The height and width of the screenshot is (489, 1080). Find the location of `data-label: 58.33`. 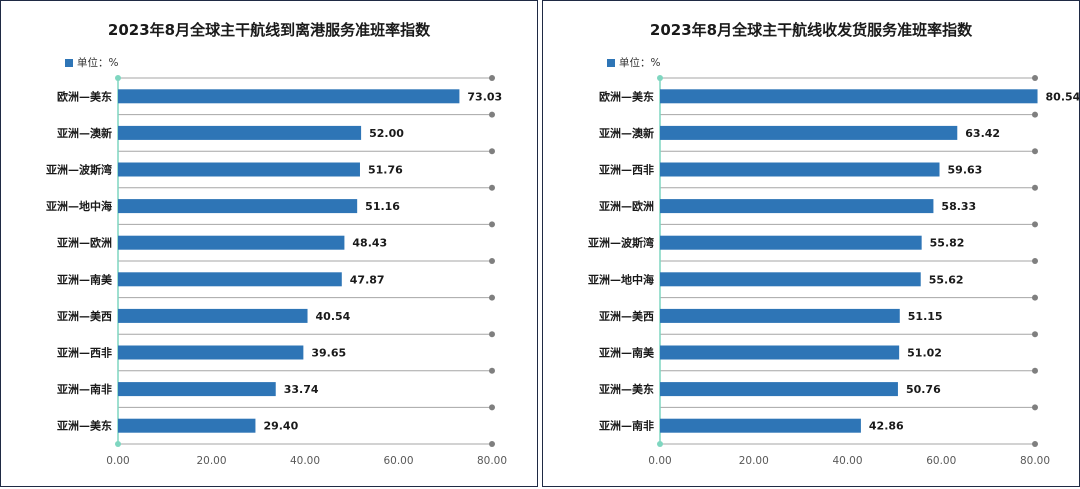

data-label: 58.33 is located at coordinates (958, 206).